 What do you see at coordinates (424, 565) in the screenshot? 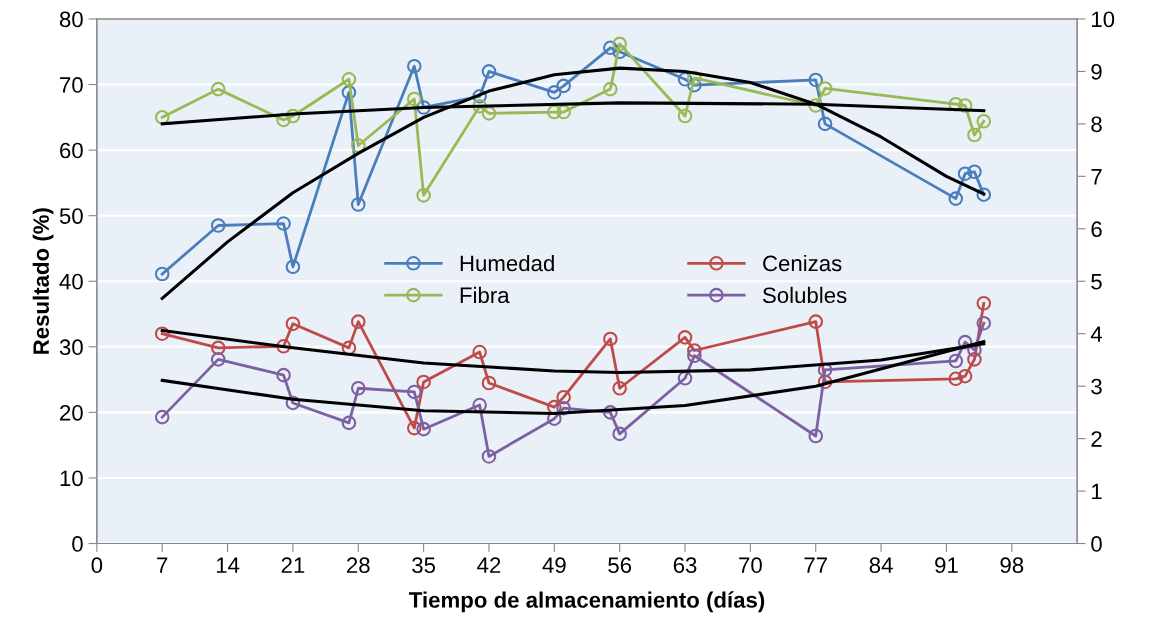
I see `x-tick-label: 35` at bounding box center [424, 565].